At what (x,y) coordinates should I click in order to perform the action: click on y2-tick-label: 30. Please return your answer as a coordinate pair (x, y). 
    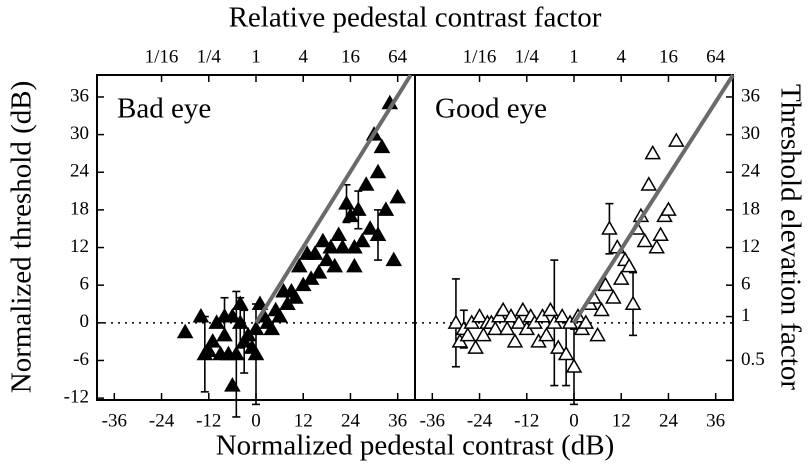
    Looking at the image, I should click on (750, 133).